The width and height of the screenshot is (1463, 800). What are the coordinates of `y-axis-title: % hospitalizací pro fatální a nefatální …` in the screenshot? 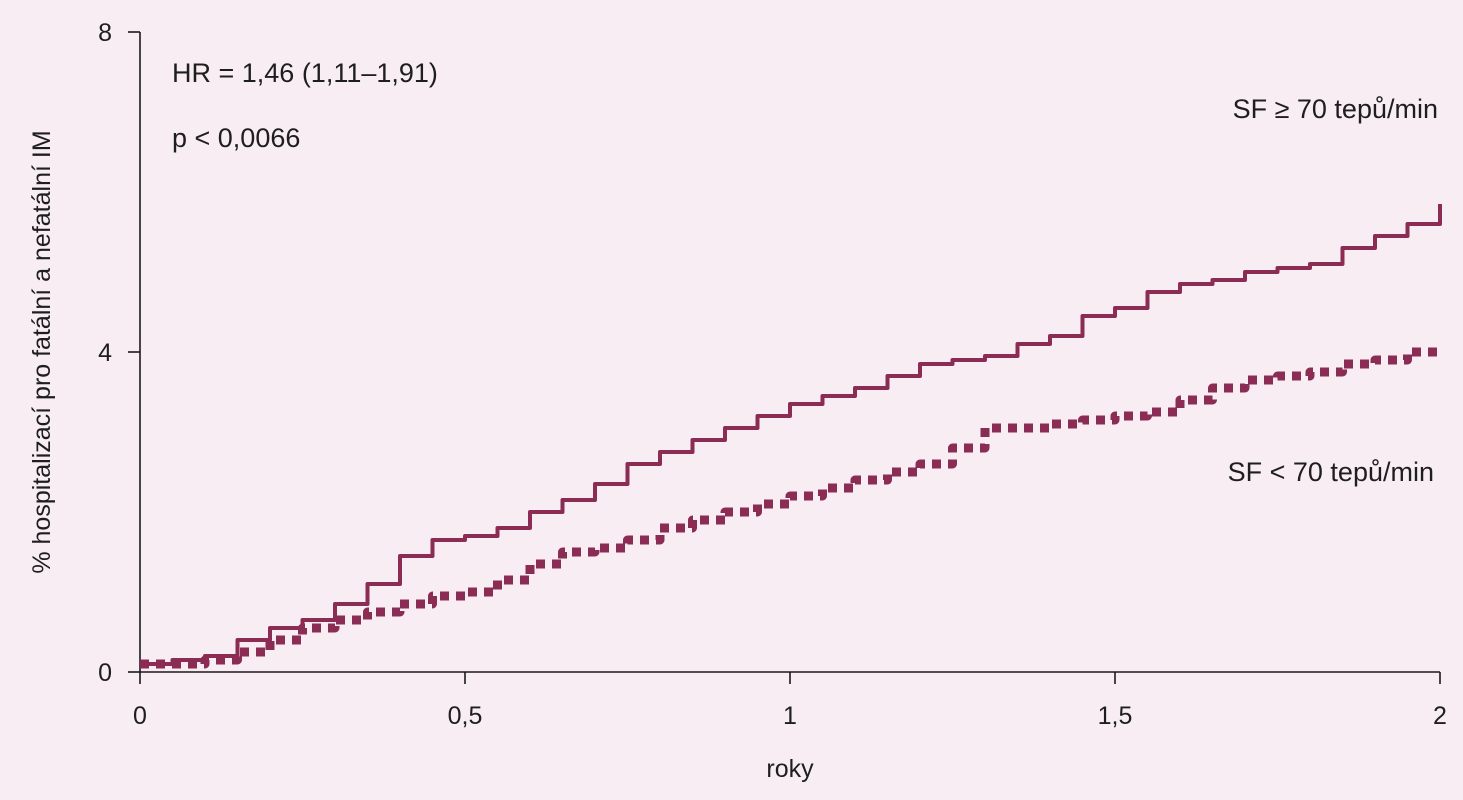 It's located at (42, 351).